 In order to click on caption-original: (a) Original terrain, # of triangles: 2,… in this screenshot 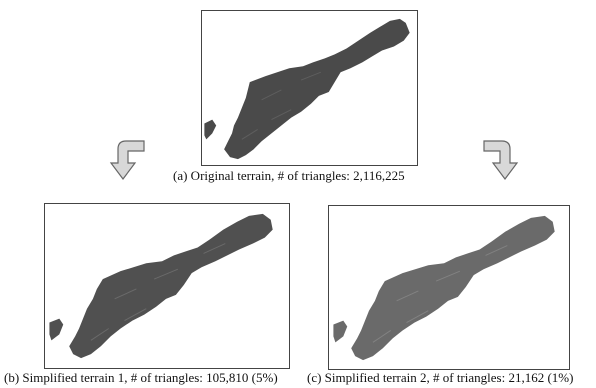, I will do `click(289, 175)`.